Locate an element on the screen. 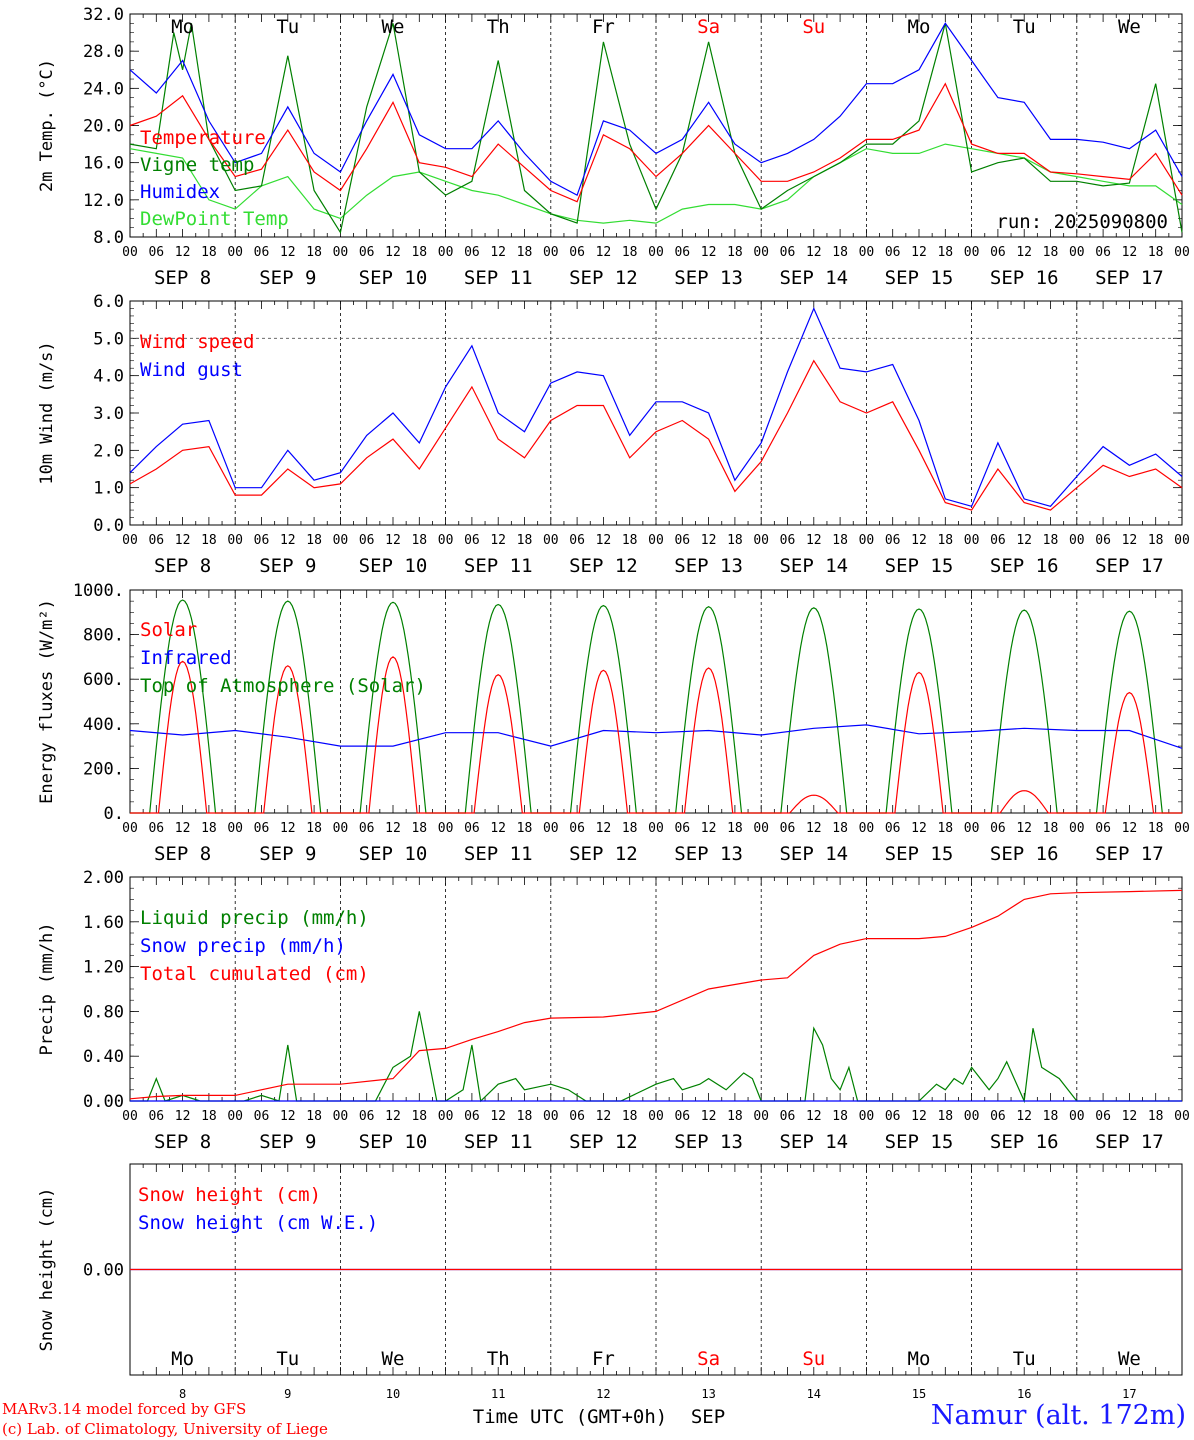 The height and width of the screenshot is (1440, 1194). weekday-label: Sa is located at coordinates (708, 27).